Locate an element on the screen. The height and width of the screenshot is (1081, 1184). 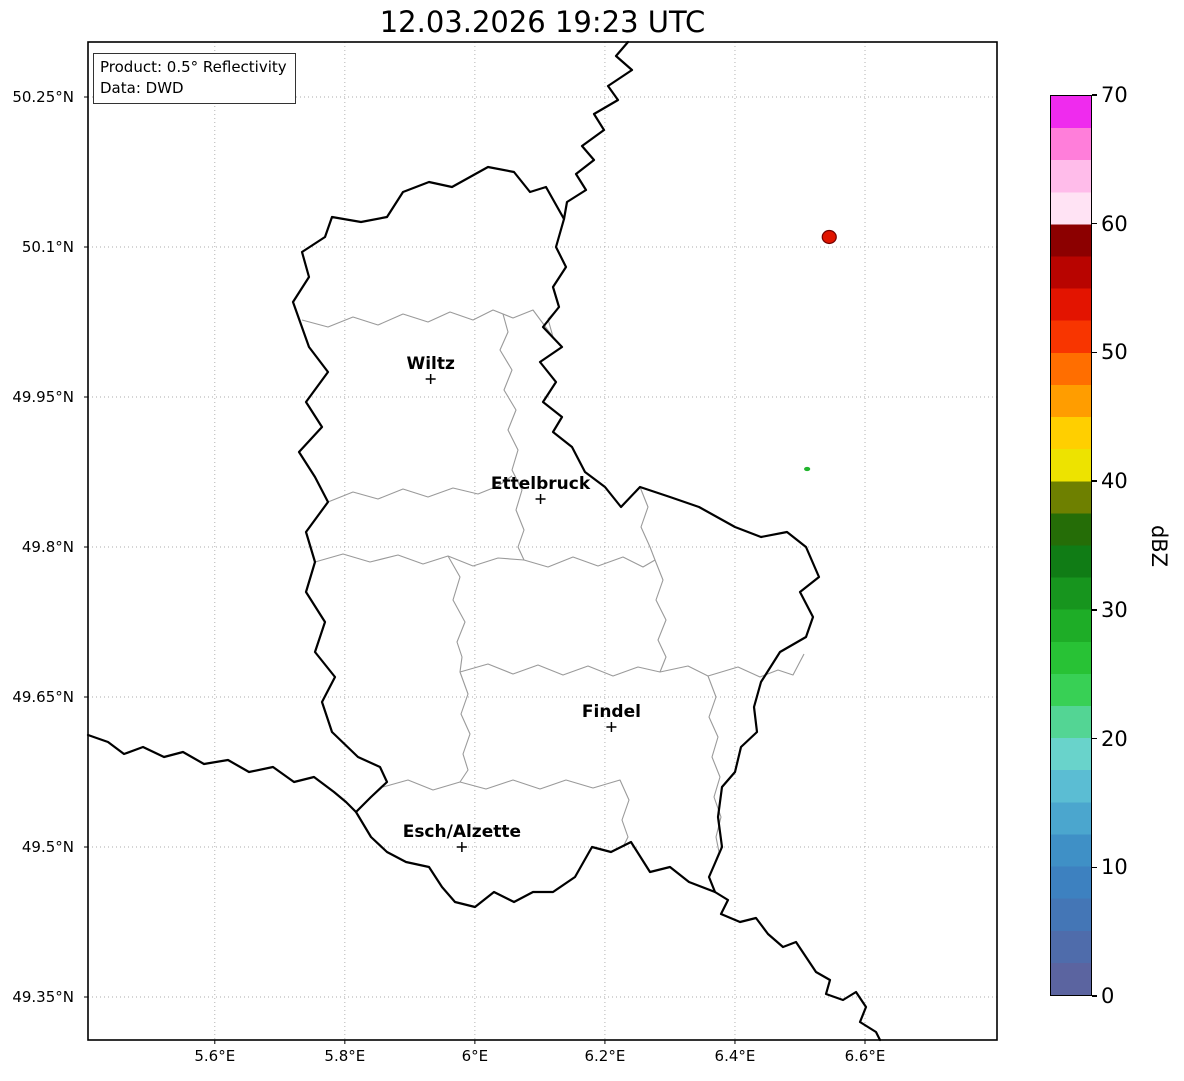
x-tick-label: 5.6°E is located at coordinates (215, 1056).